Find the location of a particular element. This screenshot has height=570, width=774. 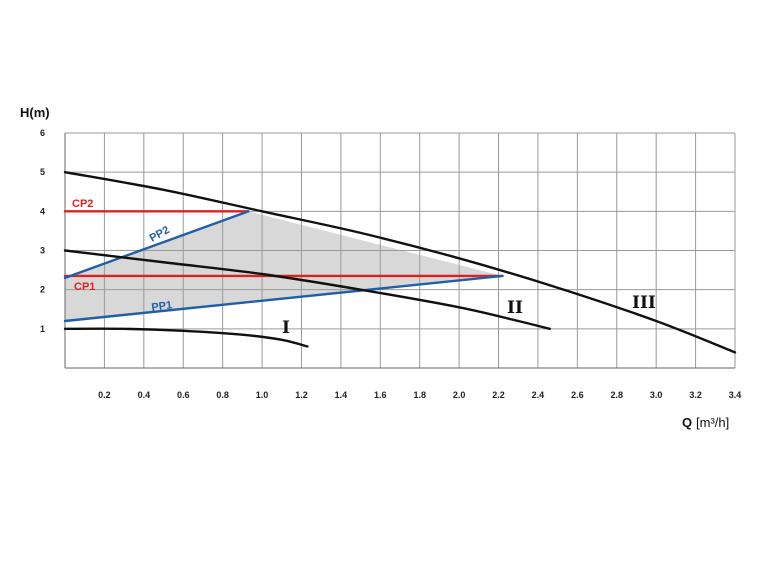

series-line-PP2 is located at coordinates (156, 245).